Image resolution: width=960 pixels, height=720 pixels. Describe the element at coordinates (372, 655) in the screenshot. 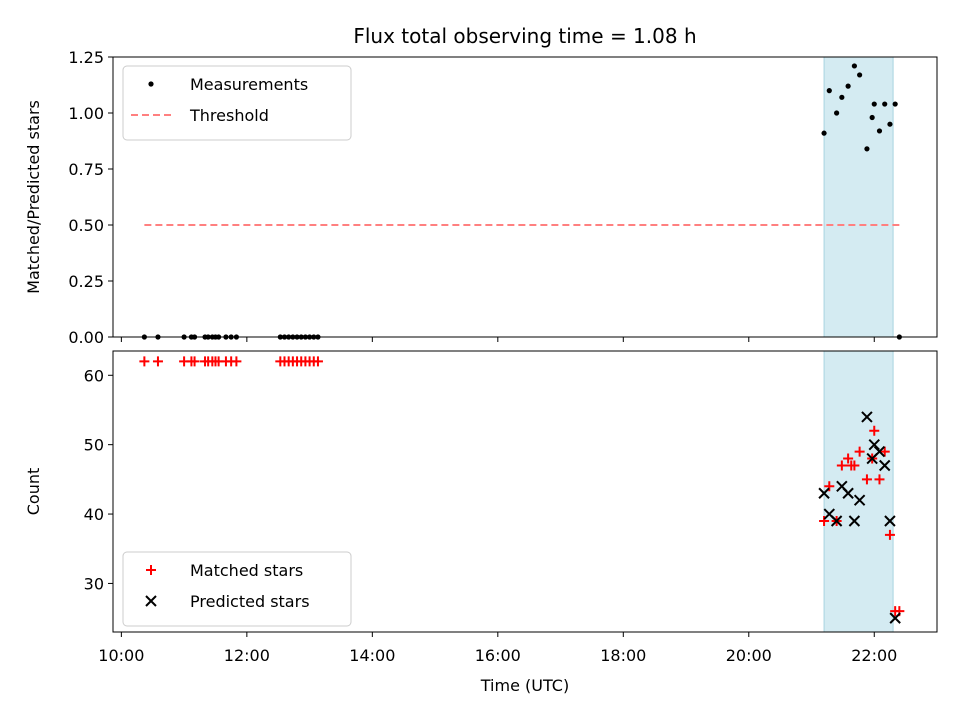

I see `x-tick-label: 14:00` at that location.